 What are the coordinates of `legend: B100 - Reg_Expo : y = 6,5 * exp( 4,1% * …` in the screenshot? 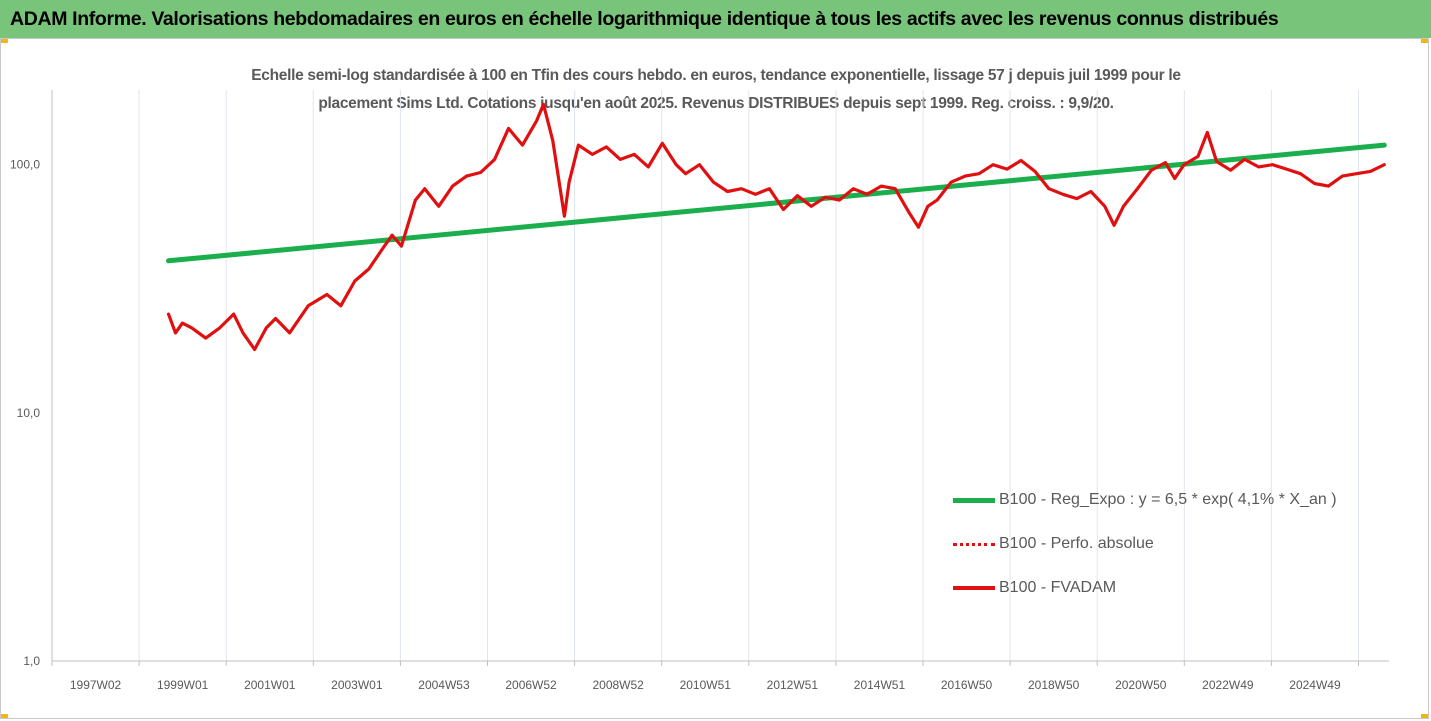 It's located at (1145, 544).